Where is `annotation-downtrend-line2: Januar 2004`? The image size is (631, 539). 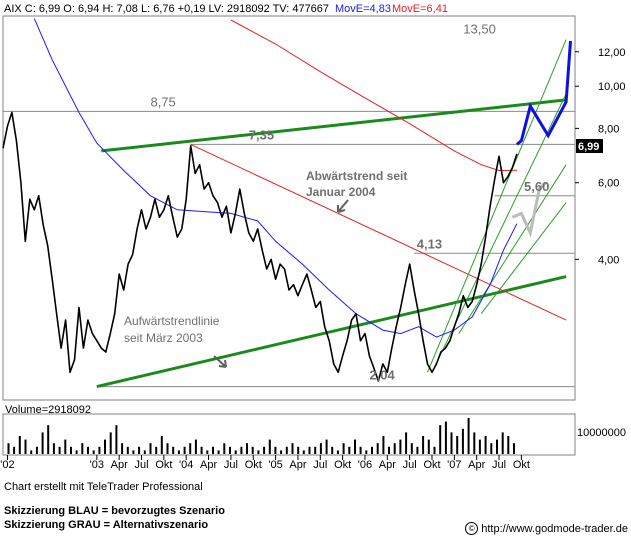
annotation-downtrend-line2: Januar 2004 is located at coordinates (341, 192).